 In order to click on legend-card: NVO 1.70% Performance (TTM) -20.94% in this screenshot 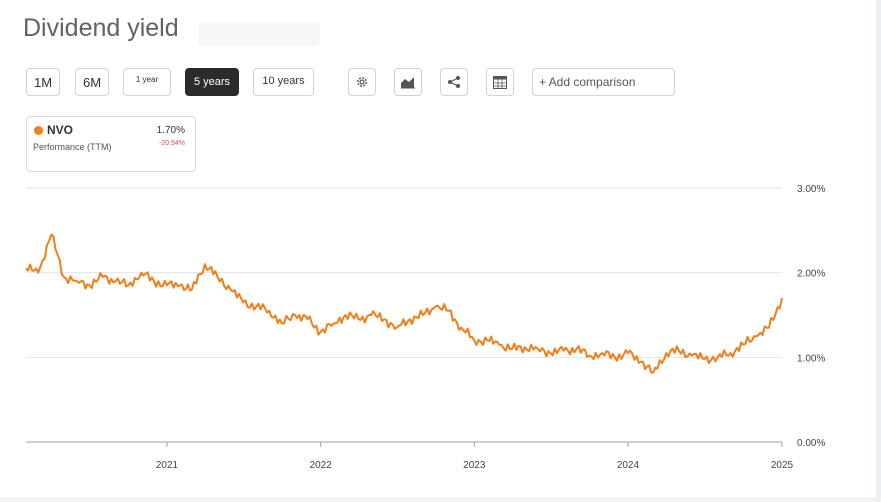, I will do `click(111, 144)`.